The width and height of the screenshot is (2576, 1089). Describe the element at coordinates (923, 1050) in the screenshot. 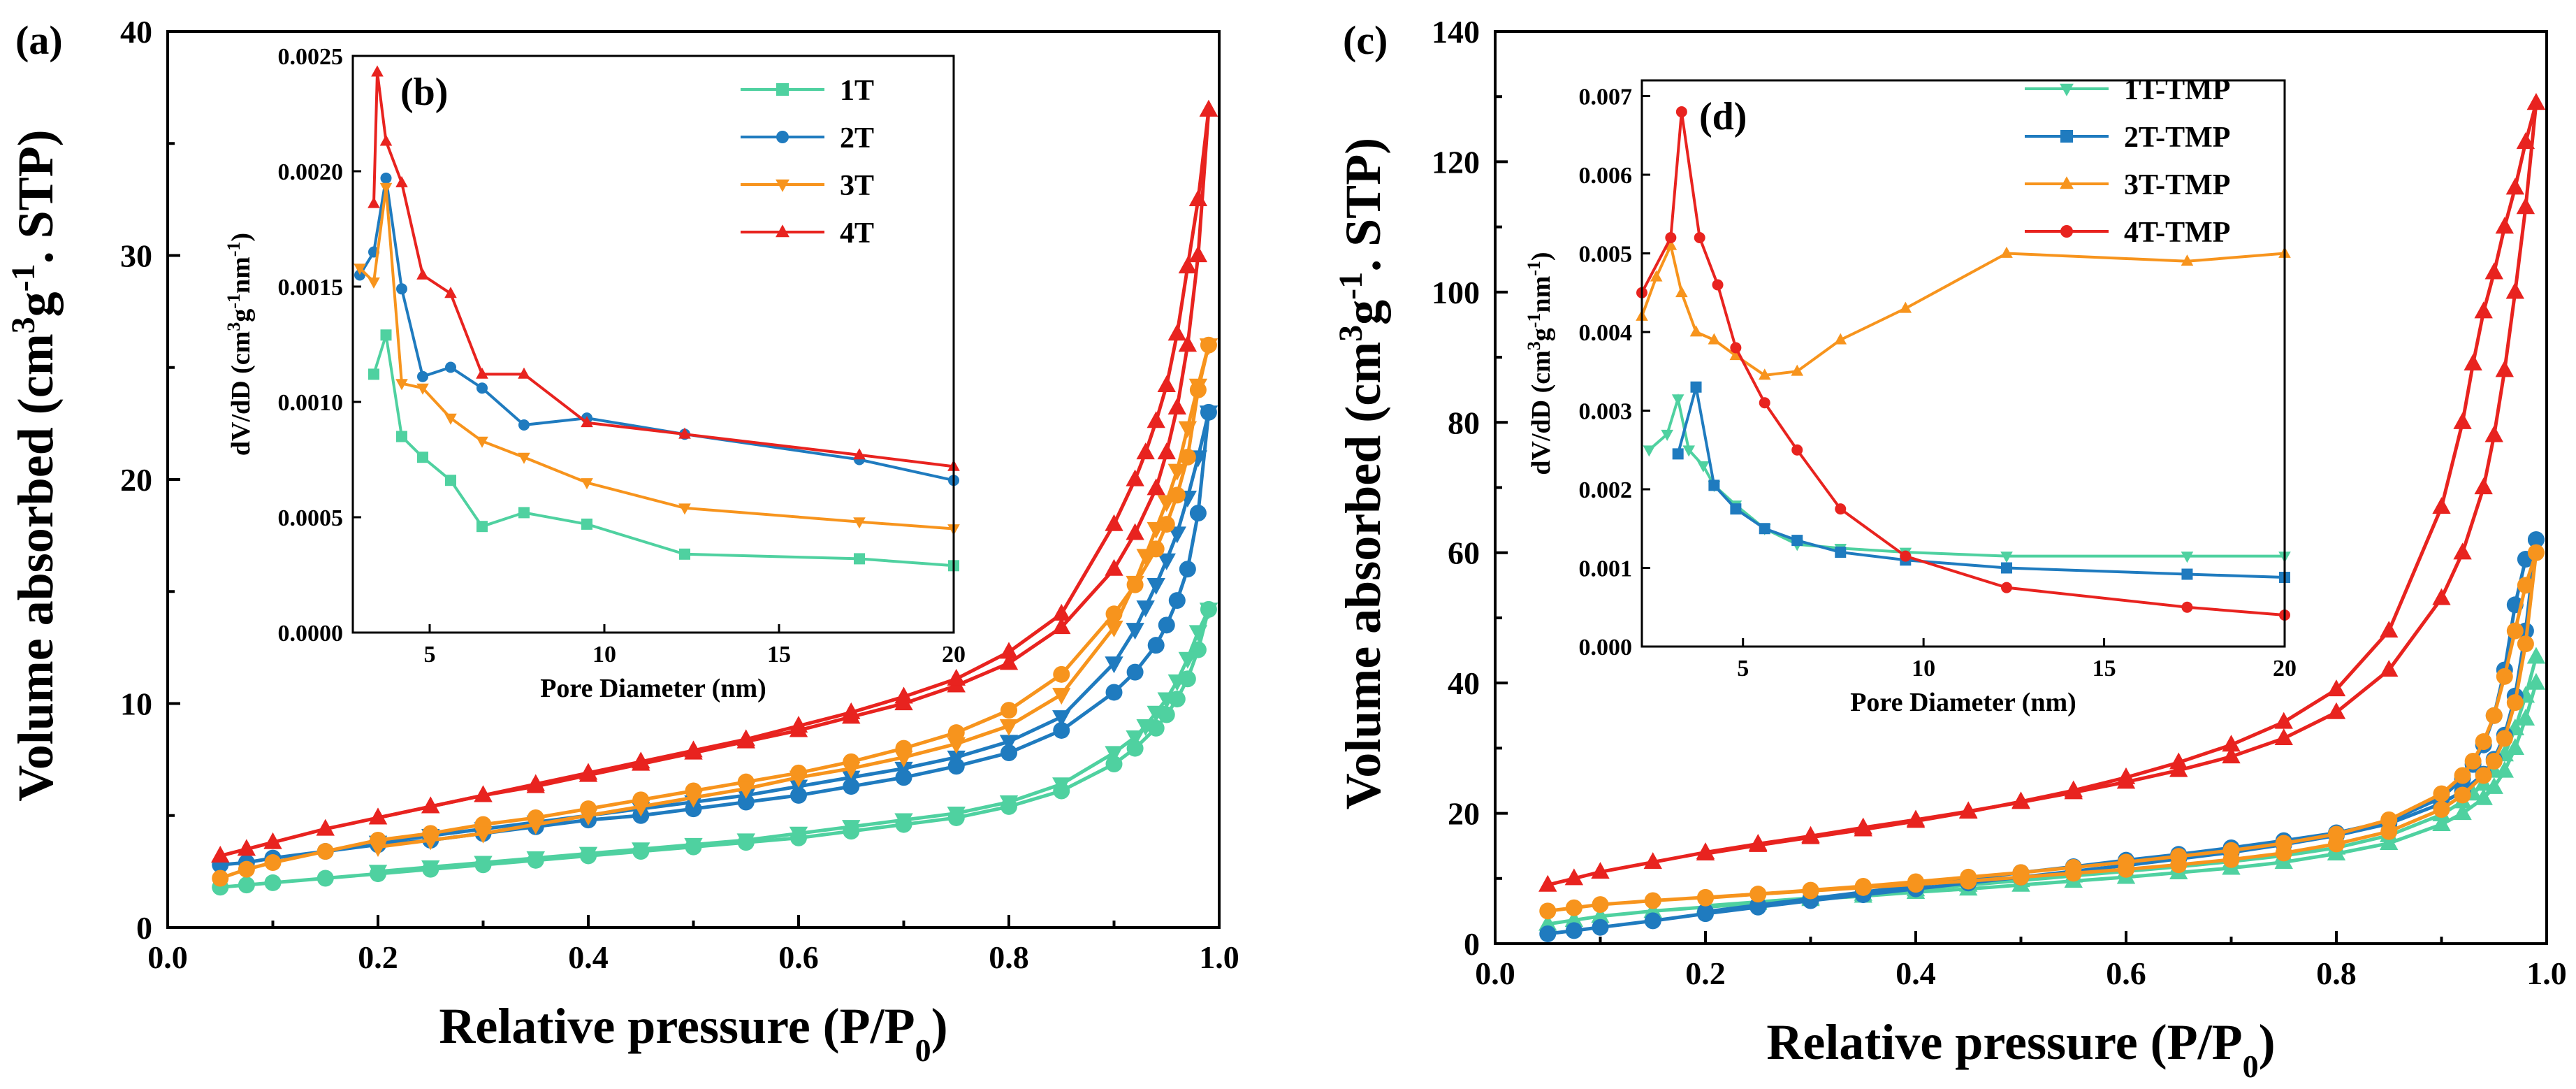

I see `x-axis-title-sub: 0` at that location.